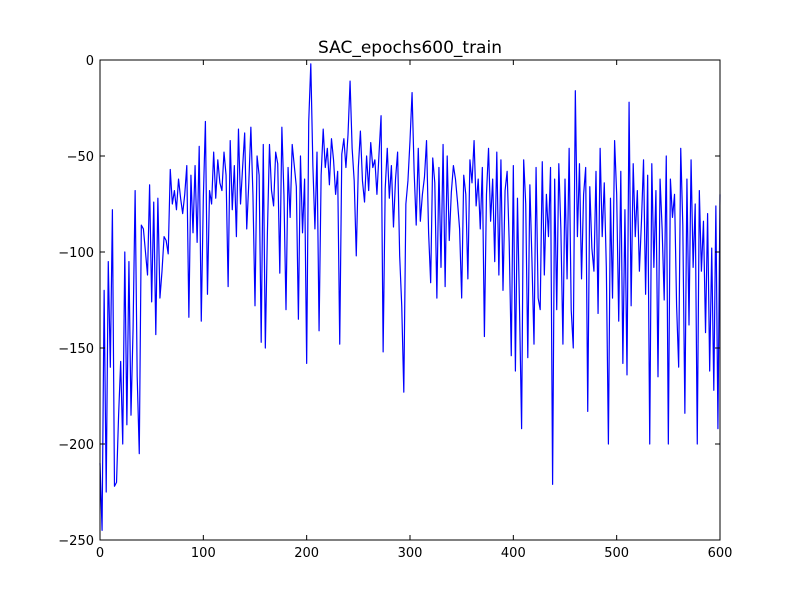  Describe the element at coordinates (306, 553) in the screenshot. I see `x-tick-label: 200` at that location.